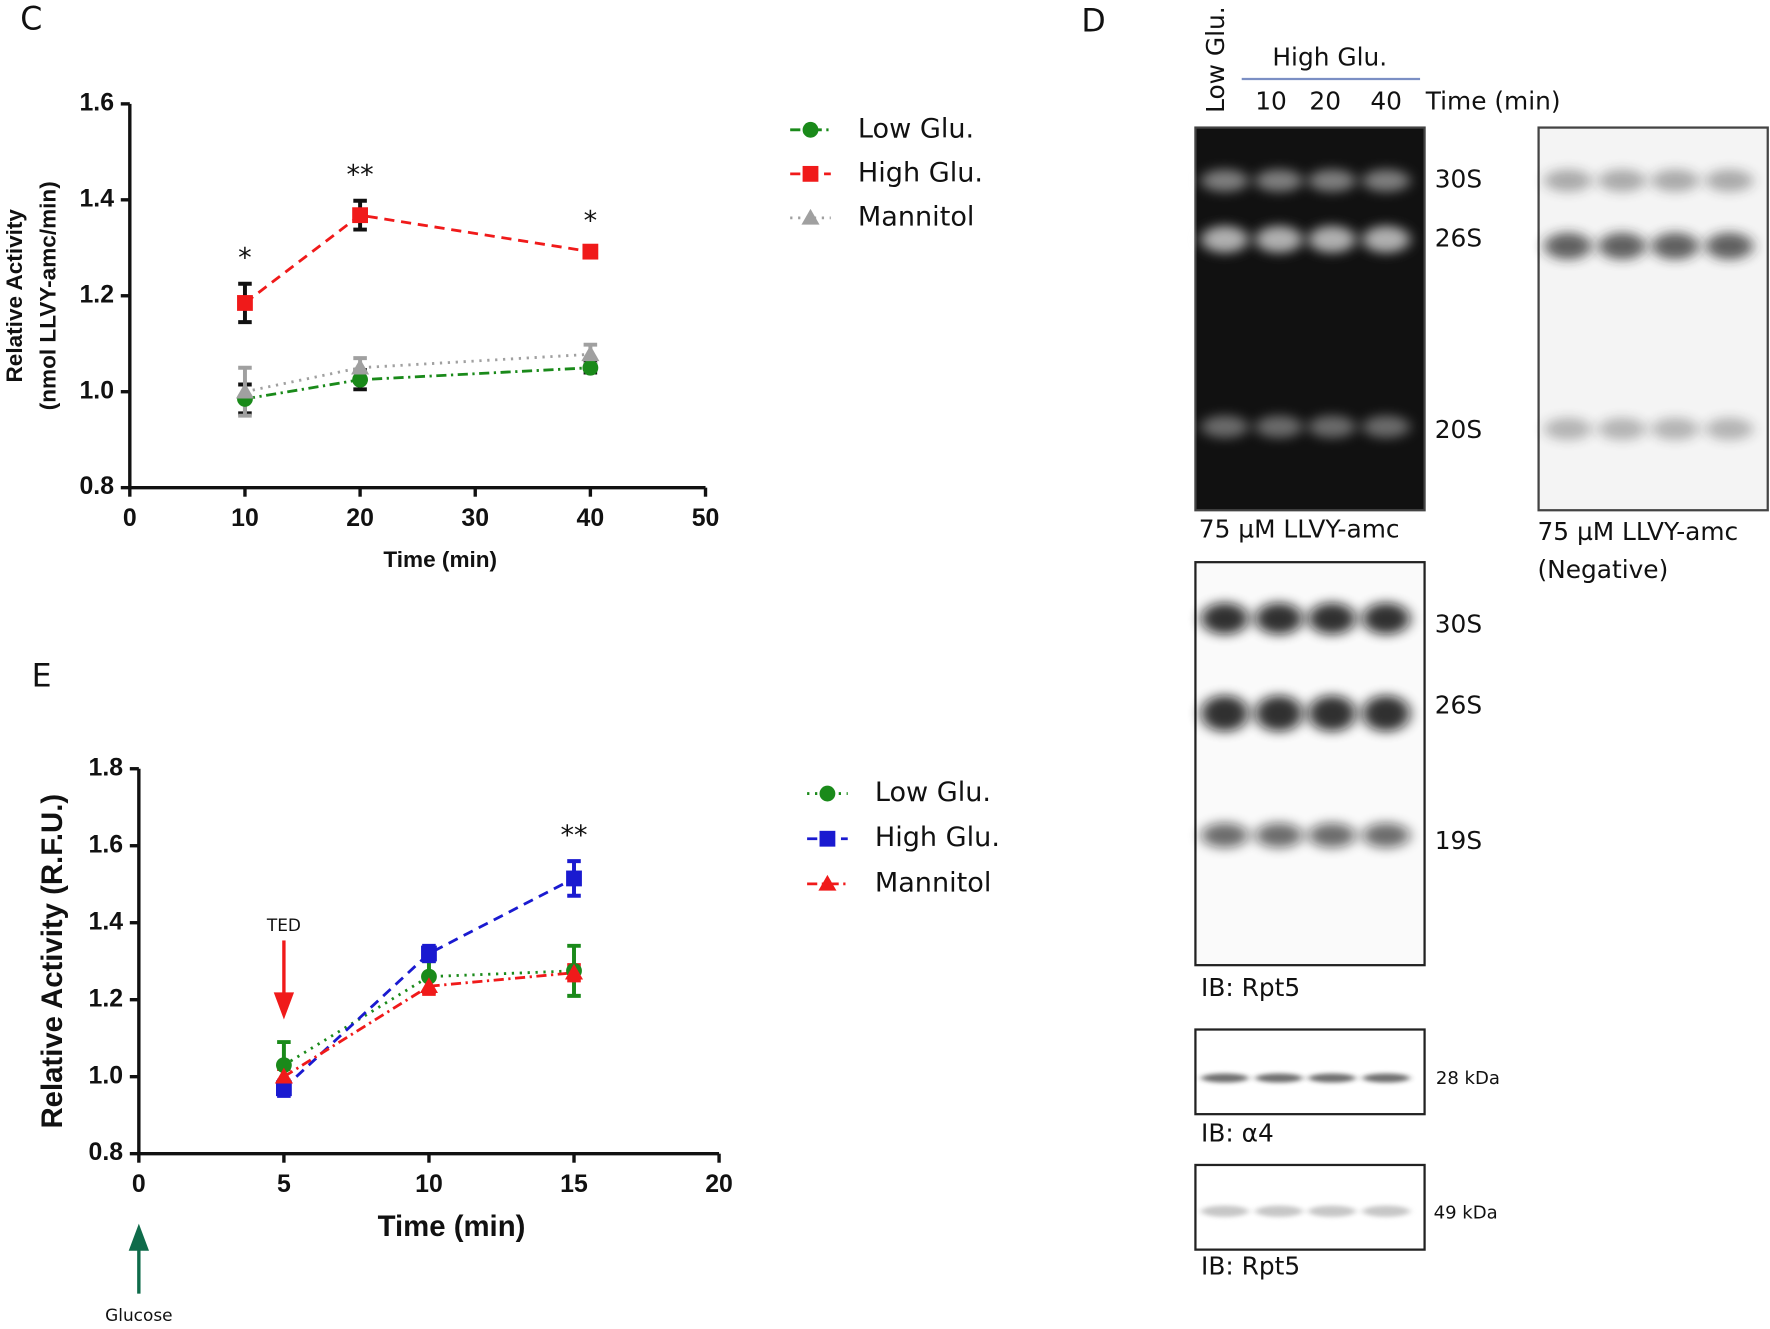 The image size is (1770, 1329). Describe the element at coordinates (1386, 101) in the screenshot. I see `lane-label: 40` at that location.